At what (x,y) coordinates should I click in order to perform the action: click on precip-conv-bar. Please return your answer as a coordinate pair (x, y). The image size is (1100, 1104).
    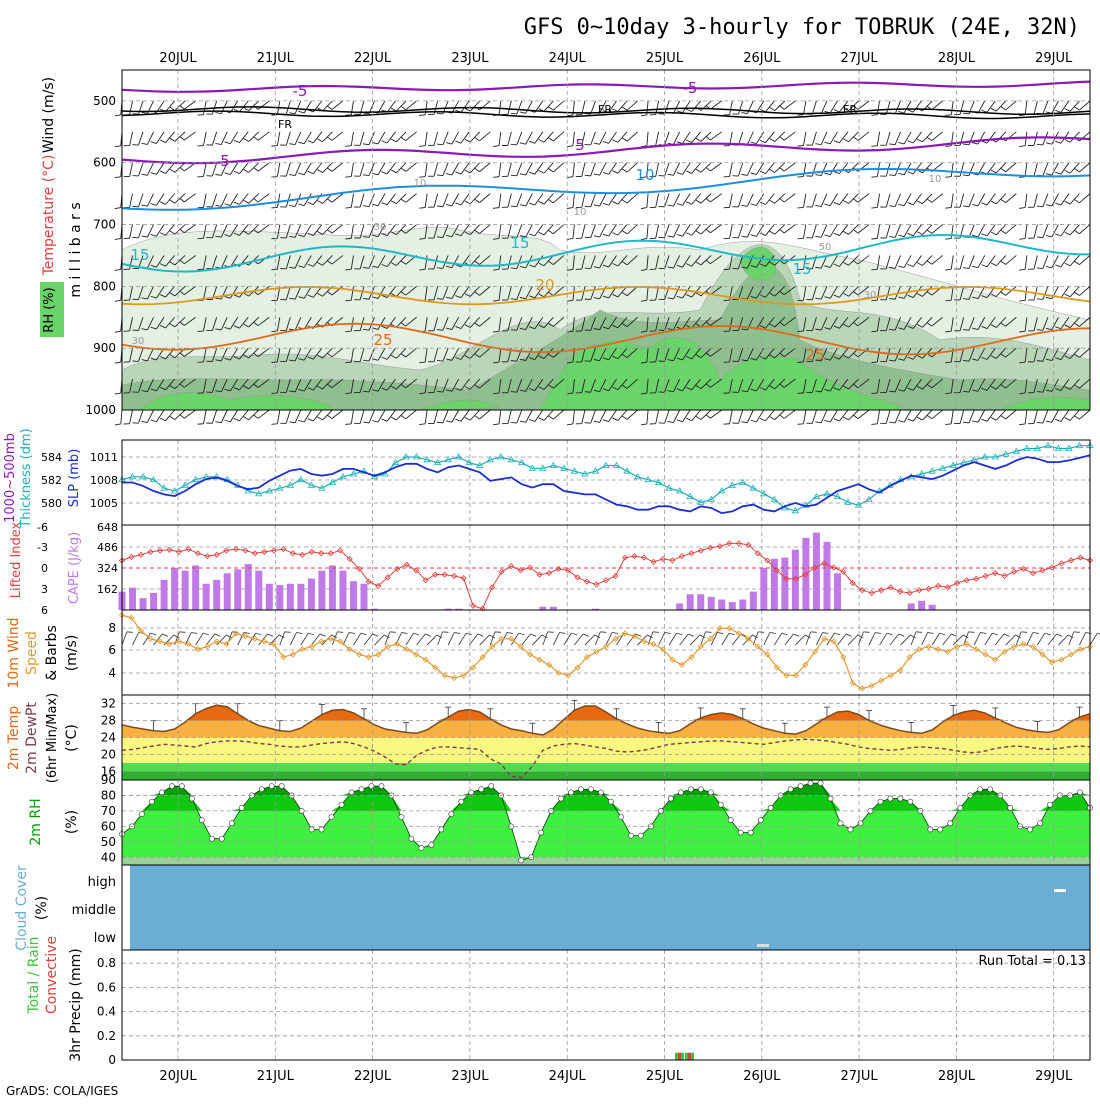
    Looking at the image, I should click on (679, 1056).